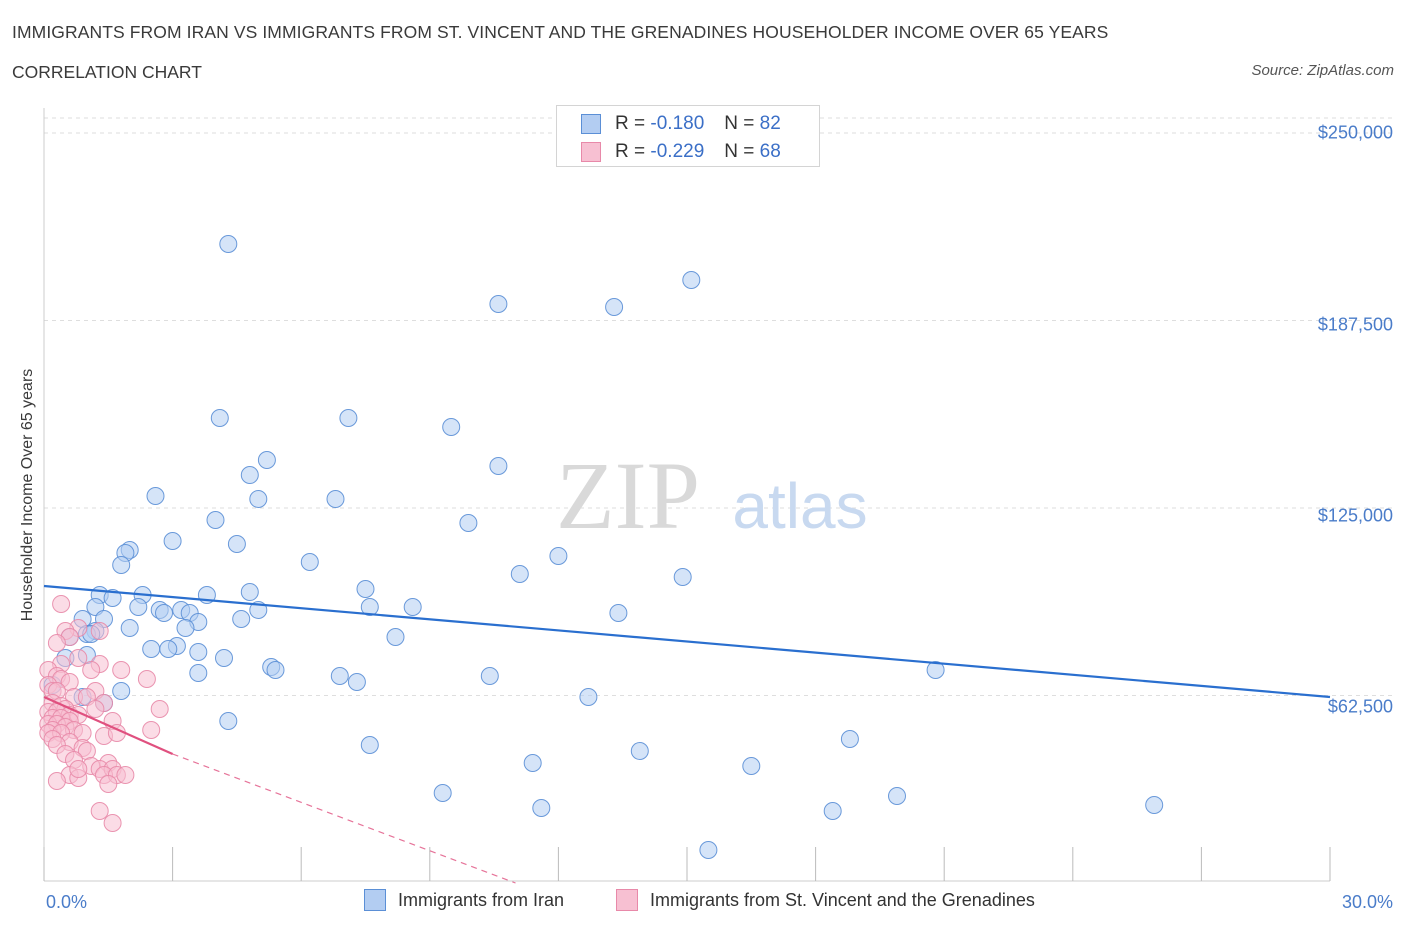 The image size is (1406, 930). I want to click on iran-r-value: -0.180, so click(677, 123).